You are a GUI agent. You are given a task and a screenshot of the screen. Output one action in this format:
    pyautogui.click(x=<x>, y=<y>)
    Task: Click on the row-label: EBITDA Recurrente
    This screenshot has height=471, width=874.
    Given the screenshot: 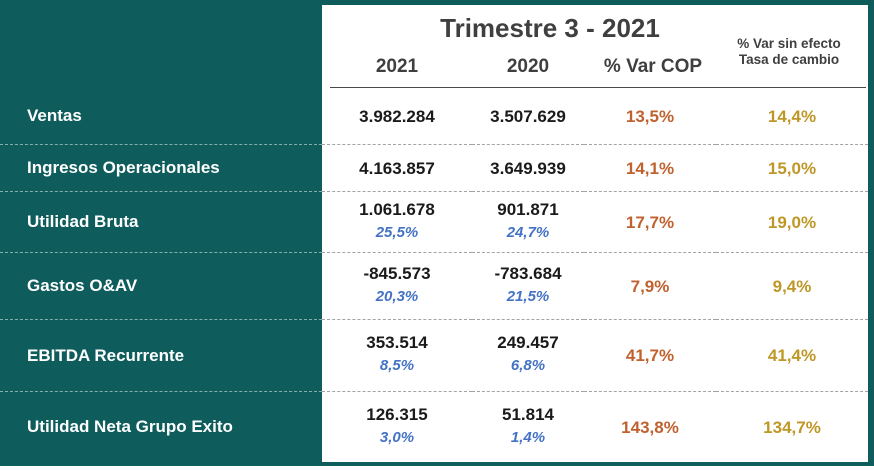 What is the action you would take?
    pyautogui.click(x=161, y=356)
    